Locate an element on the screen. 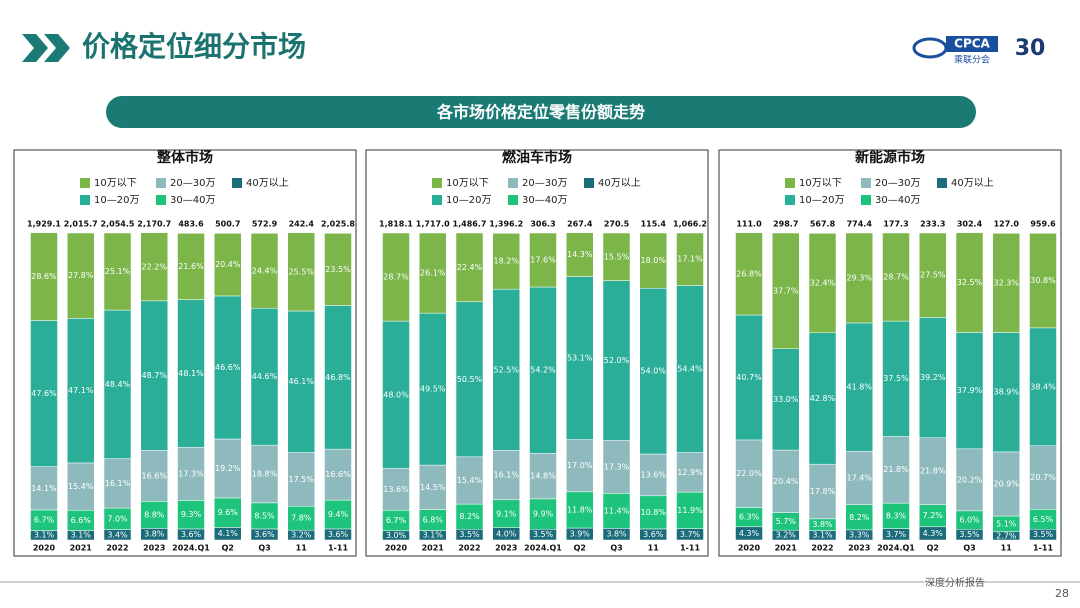 Image resolution: width=1080 pixels, height=608 pixels. total-label: 298.7 is located at coordinates (785, 224).